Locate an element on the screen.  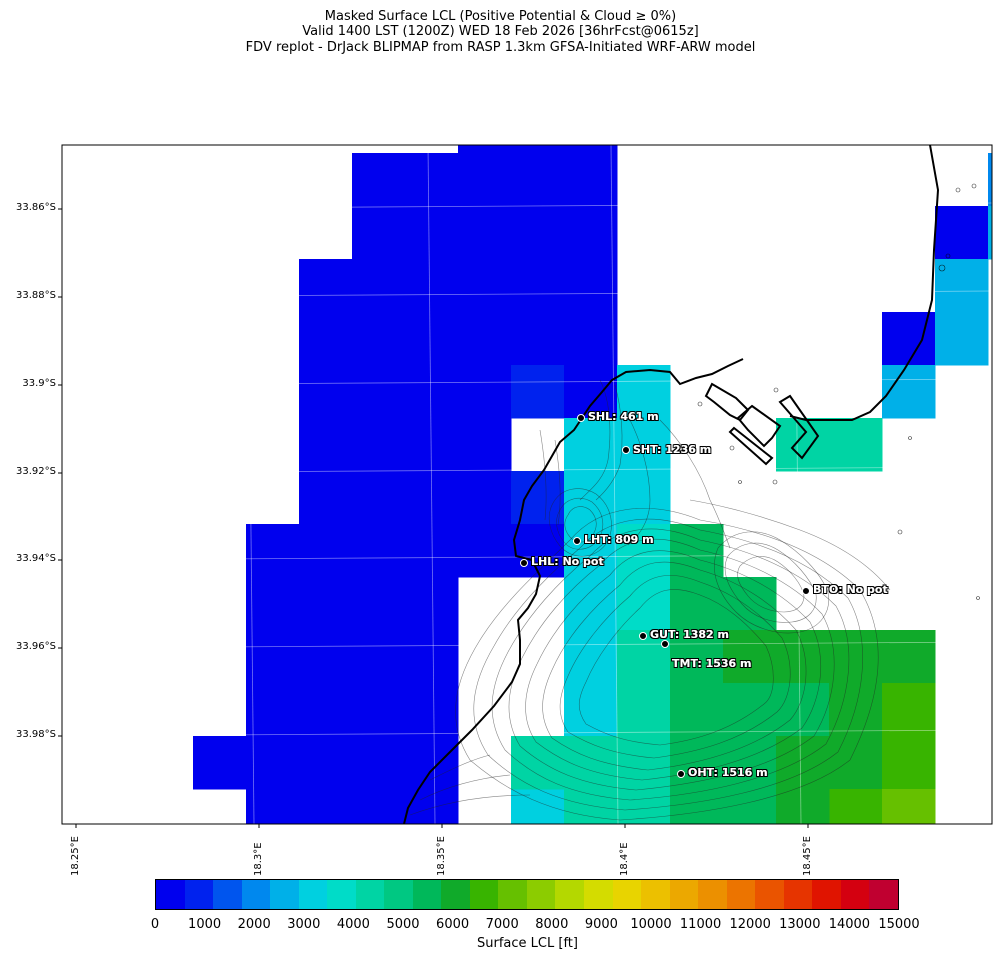
colorbar-tick-label: 3000 is located at coordinates (304, 924).